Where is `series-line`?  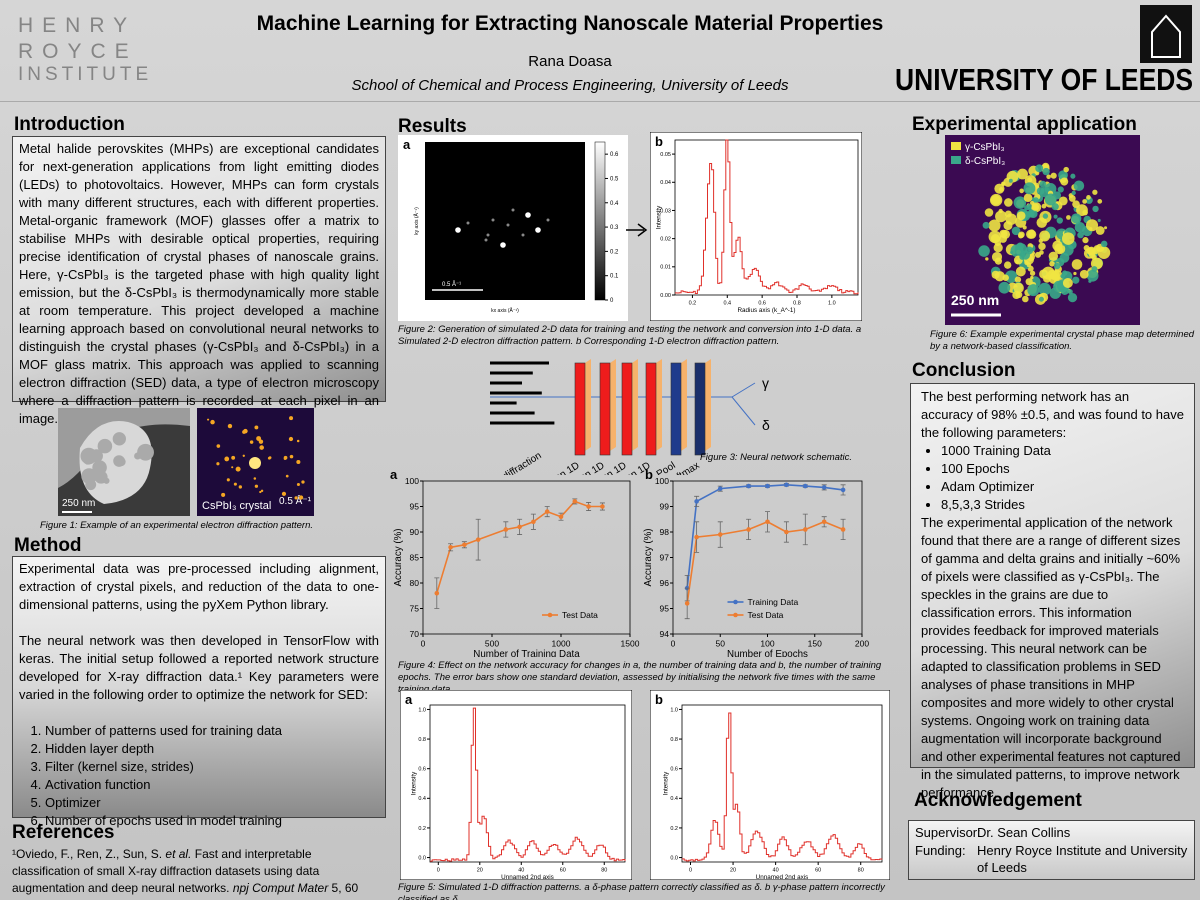
series-line is located at coordinates (765, 536).